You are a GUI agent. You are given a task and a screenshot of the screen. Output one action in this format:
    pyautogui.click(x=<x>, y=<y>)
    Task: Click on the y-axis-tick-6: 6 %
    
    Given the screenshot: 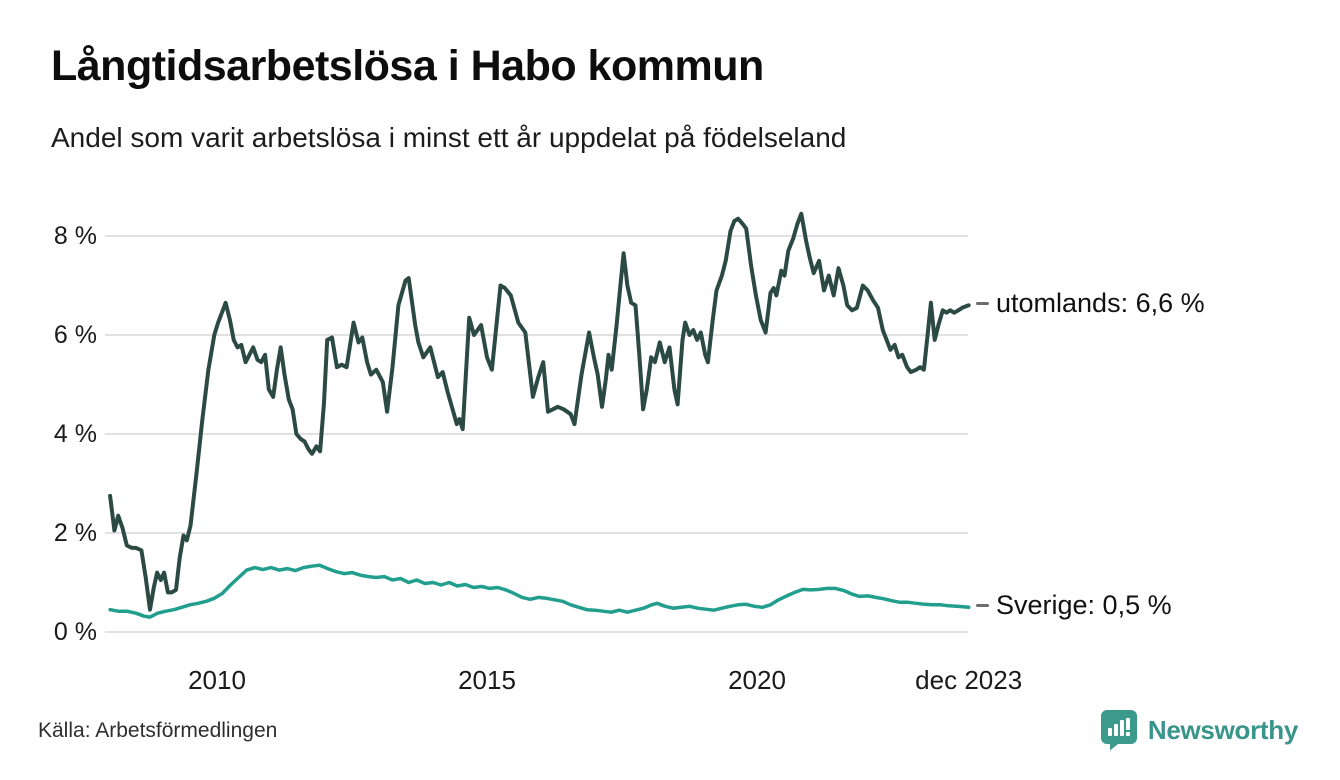 What is the action you would take?
    pyautogui.click(x=75, y=335)
    